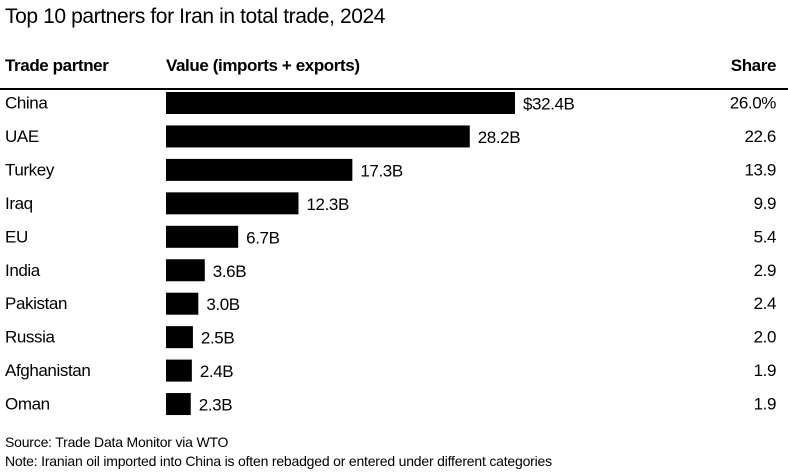 This screenshot has width=788, height=476. What do you see at coordinates (229, 271) in the screenshot?
I see `value-label: 3.6B` at bounding box center [229, 271].